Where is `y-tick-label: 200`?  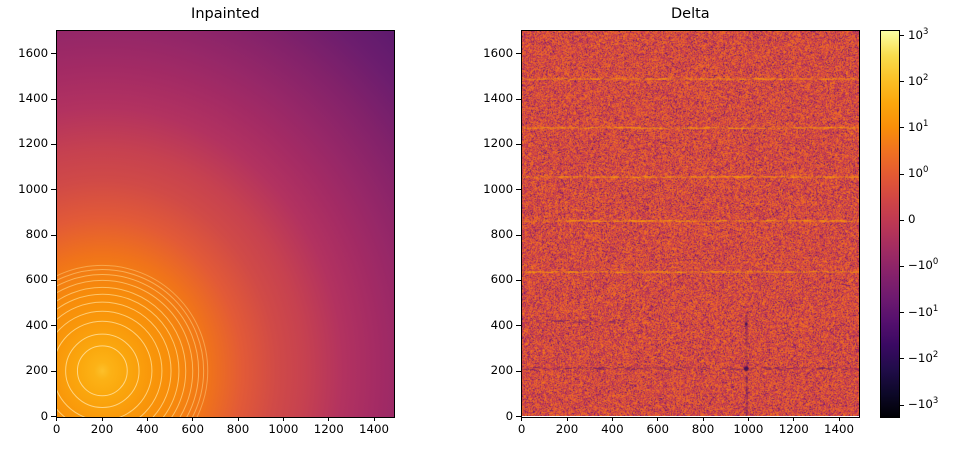
y-tick-label: 200 is located at coordinates (502, 370).